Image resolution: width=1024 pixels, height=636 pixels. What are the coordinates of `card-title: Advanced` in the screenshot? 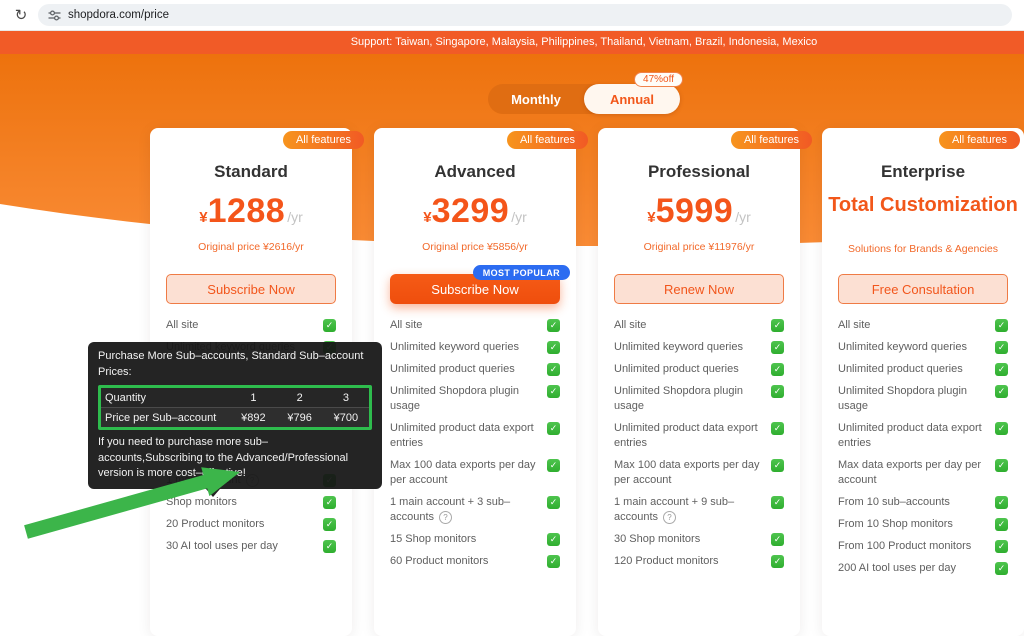 It's located at (475, 171).